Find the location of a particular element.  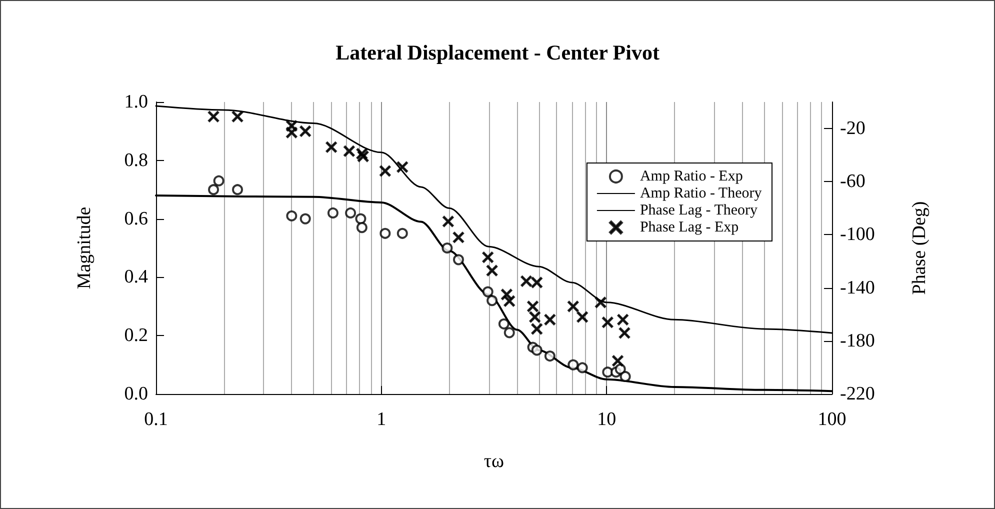

y2-tick-label: -220 is located at coordinates (857, 394).